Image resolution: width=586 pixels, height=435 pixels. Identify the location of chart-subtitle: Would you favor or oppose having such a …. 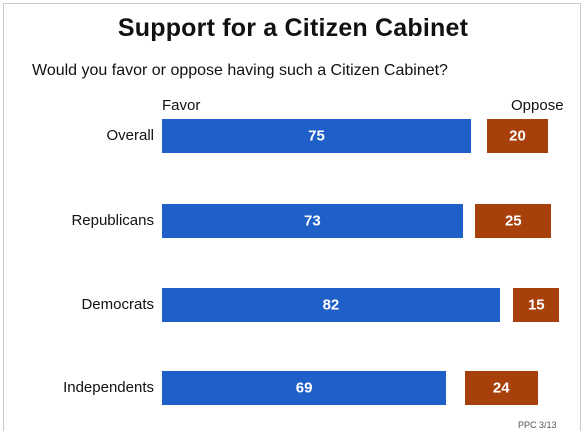
(240, 70).